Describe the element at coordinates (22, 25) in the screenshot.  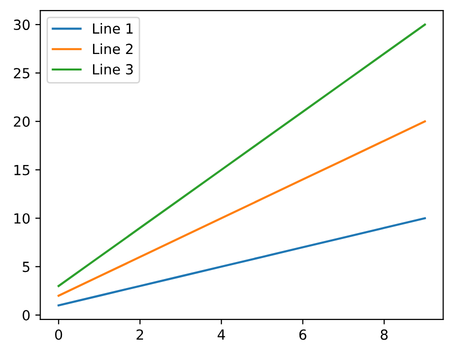
I see `y-tick-label: 30` at that location.